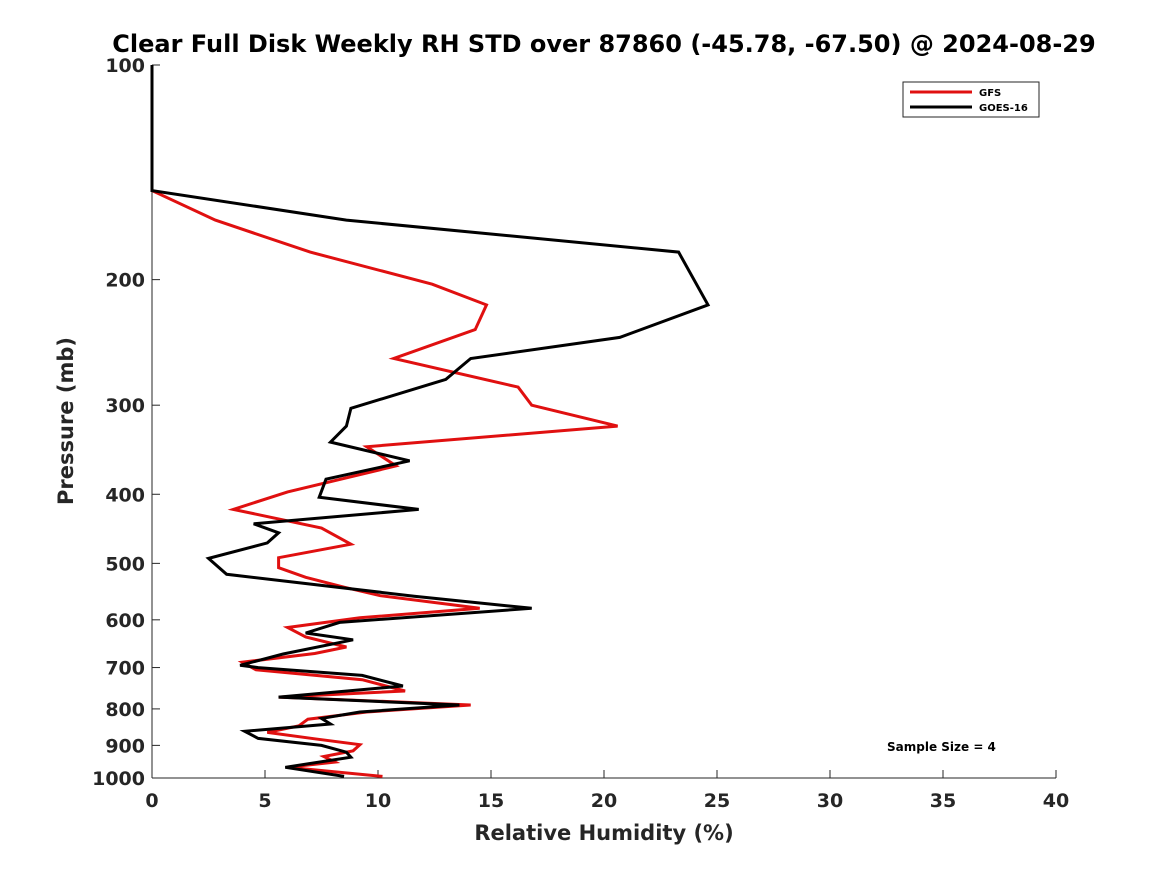 The height and width of the screenshot is (875, 1167). I want to click on legend: GFS GOES-16, so click(971, 99).